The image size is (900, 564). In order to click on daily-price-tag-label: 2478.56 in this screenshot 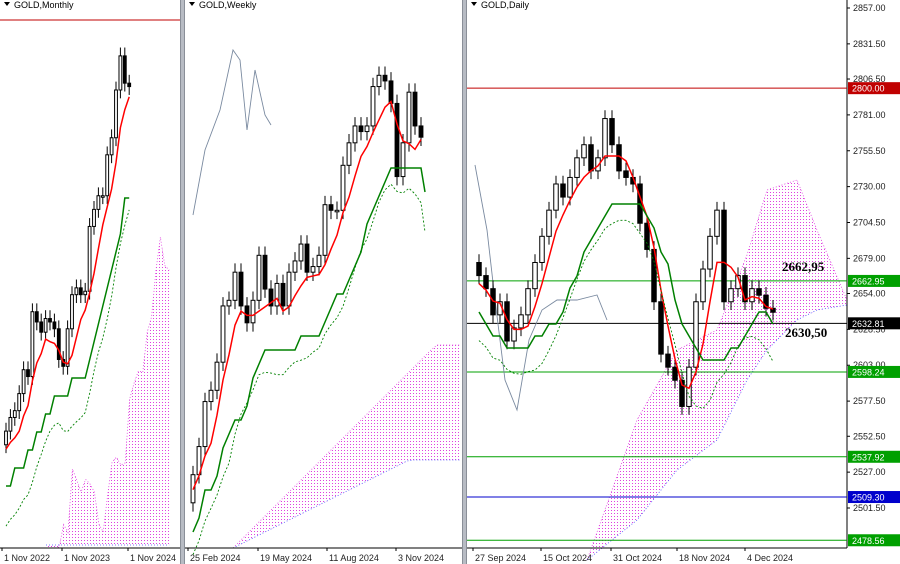, I will do `click(868, 541)`.